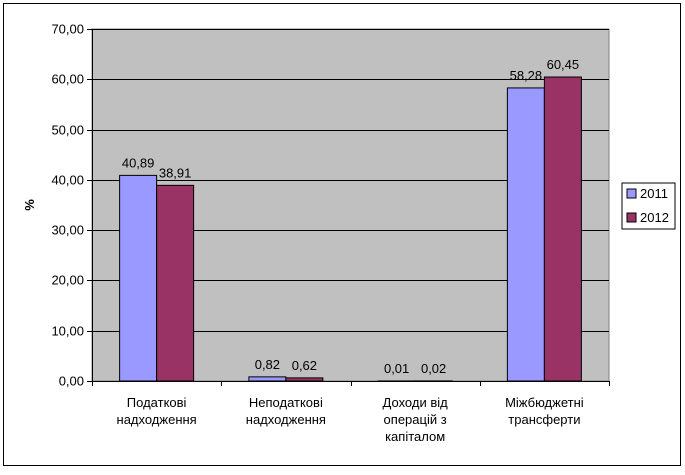 This screenshot has height=475, width=685. I want to click on data-label: 0,01, so click(396, 368).